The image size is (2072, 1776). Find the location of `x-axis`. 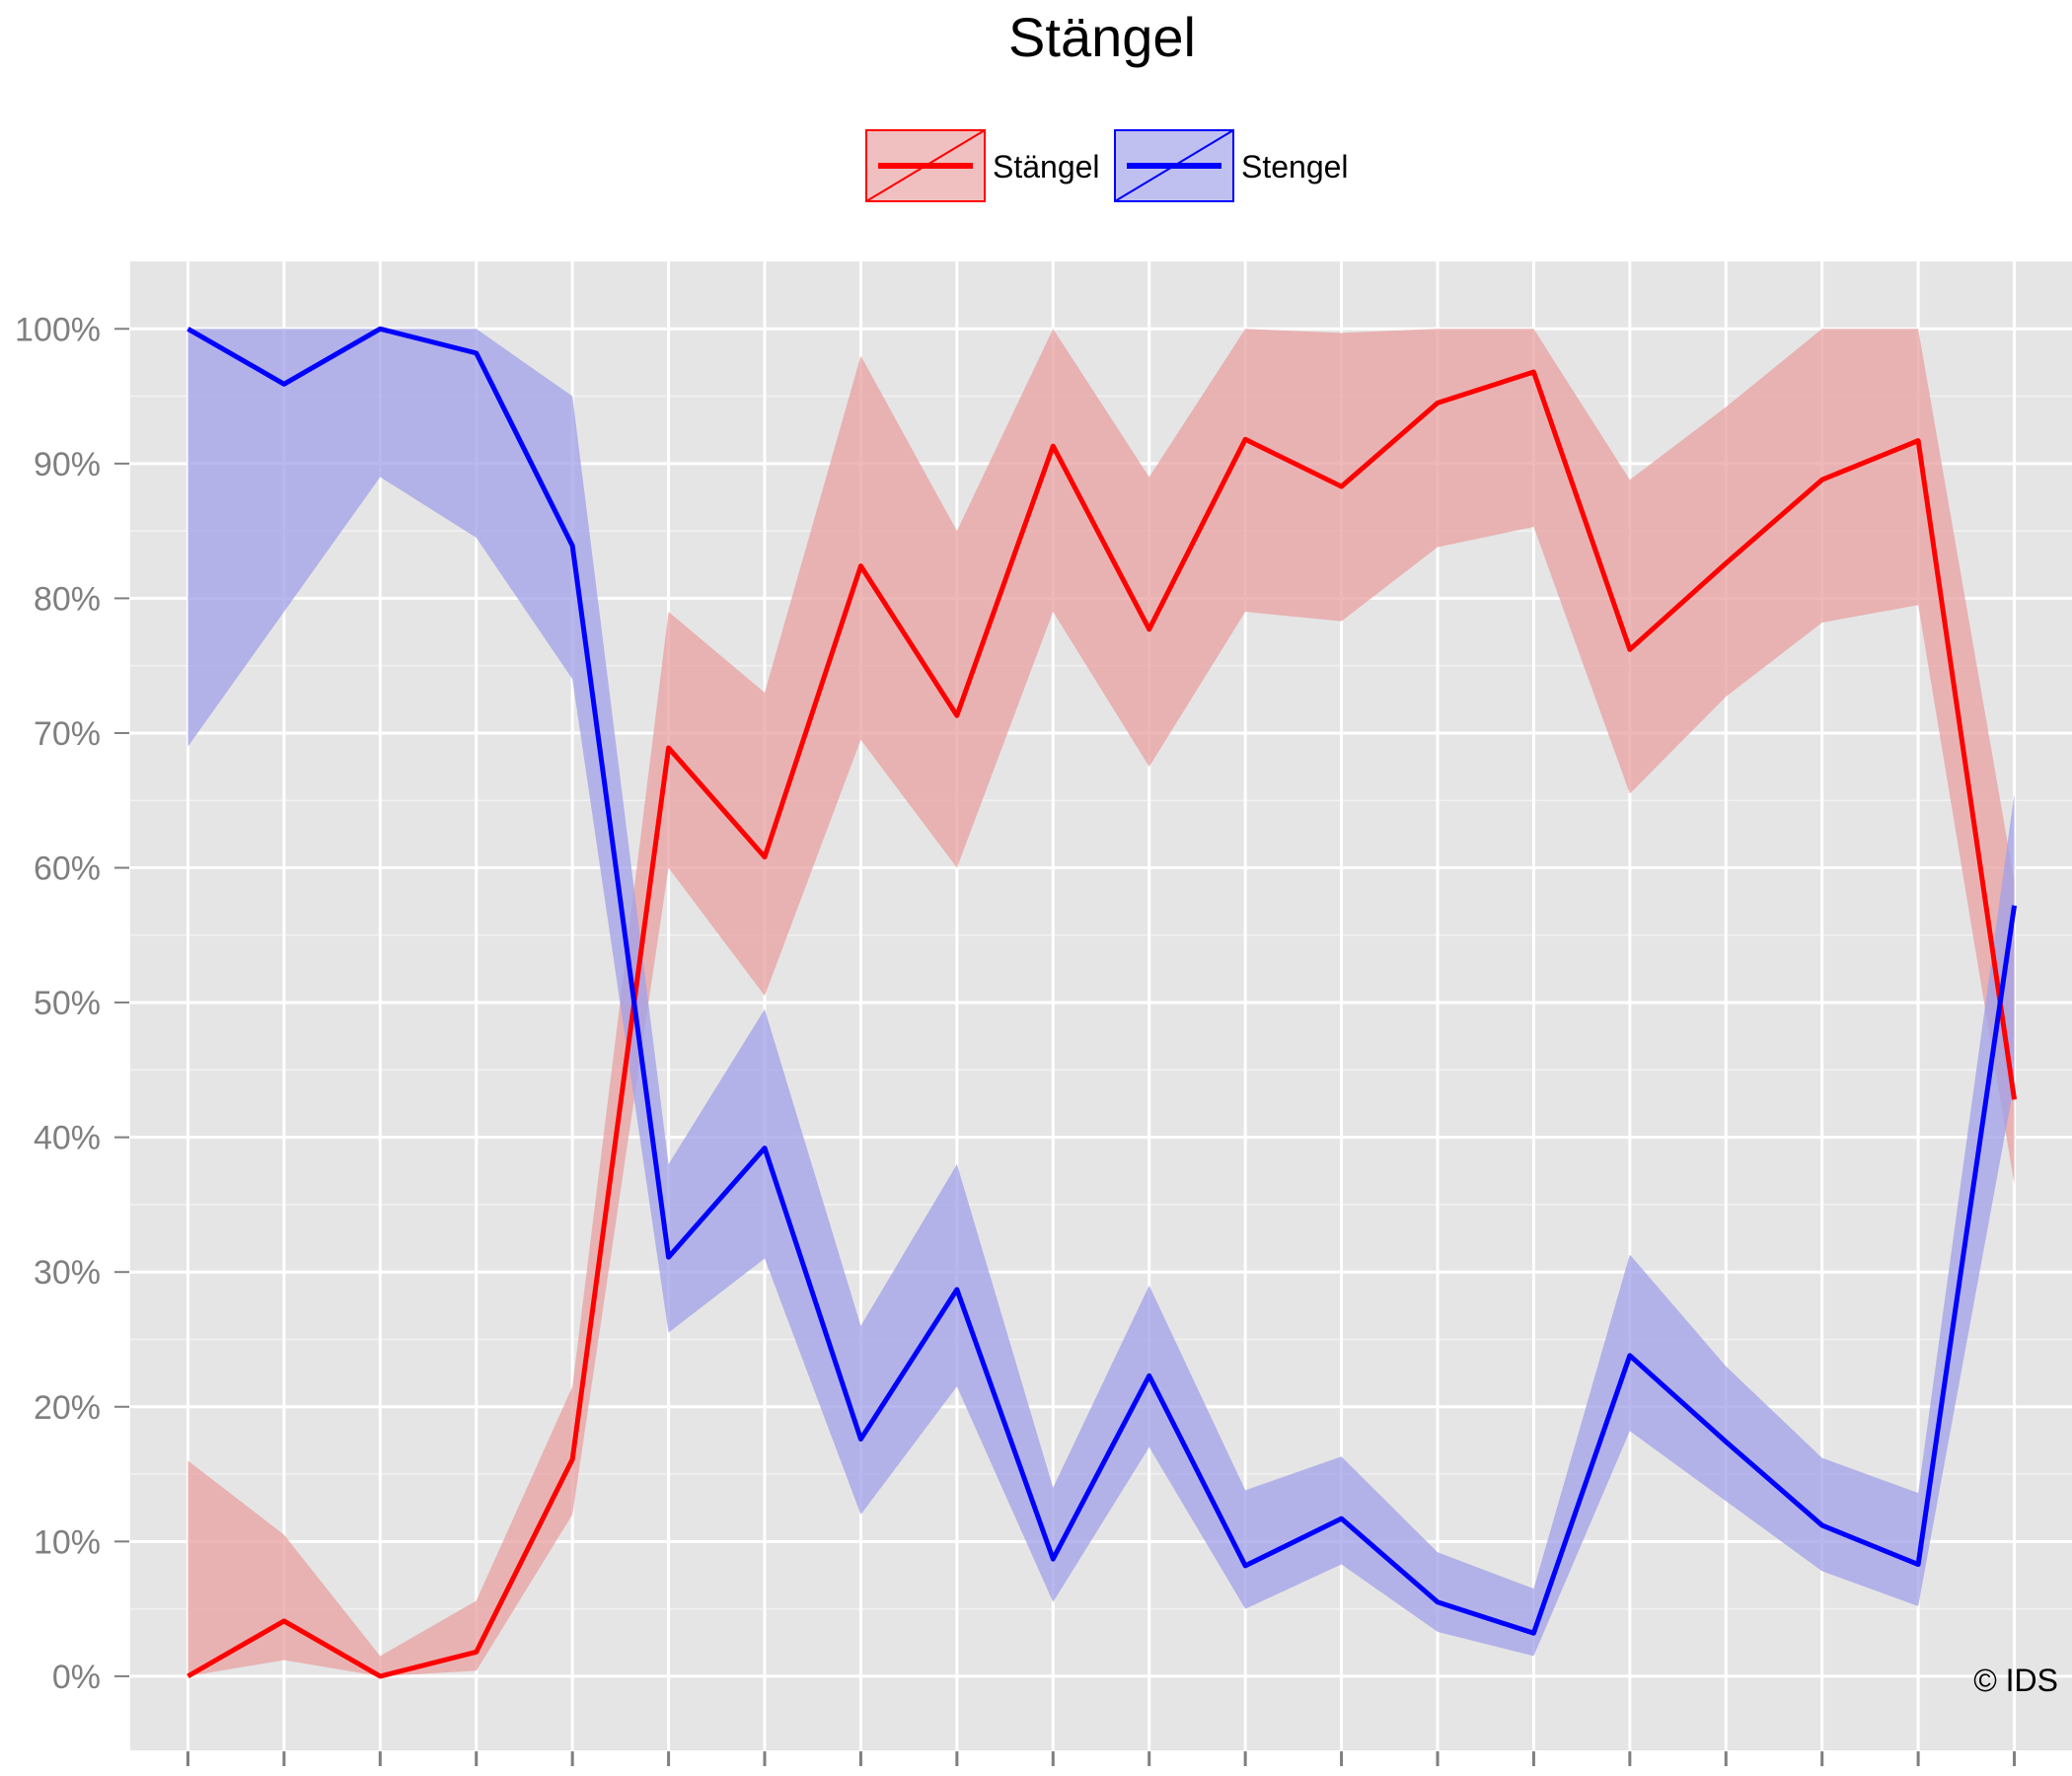

x-axis is located at coordinates (1101, 1759).